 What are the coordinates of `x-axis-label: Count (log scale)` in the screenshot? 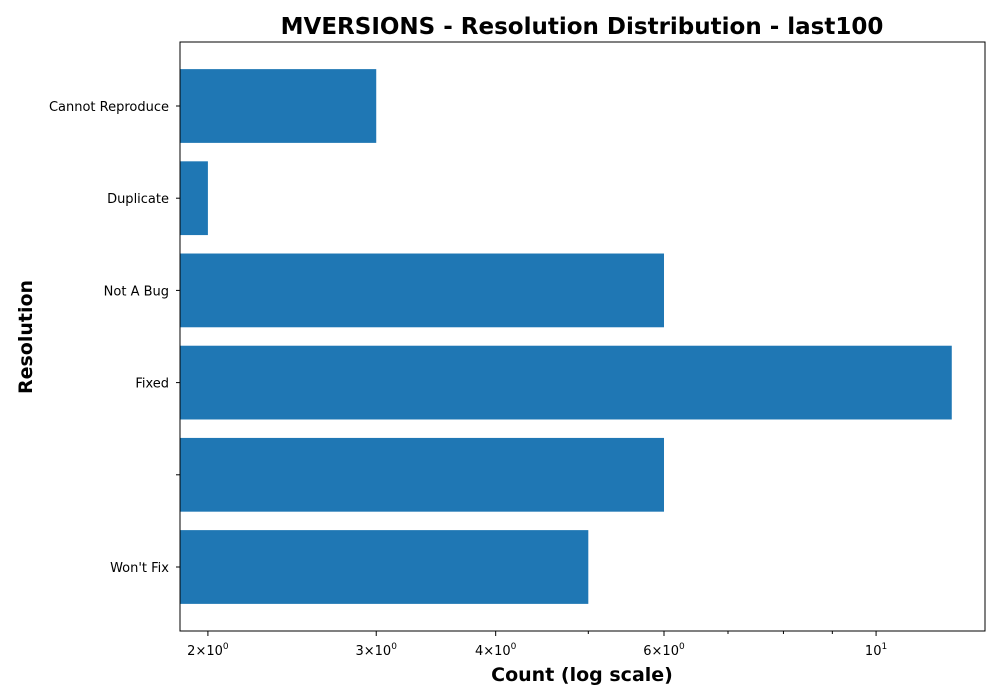 It's located at (582, 675).